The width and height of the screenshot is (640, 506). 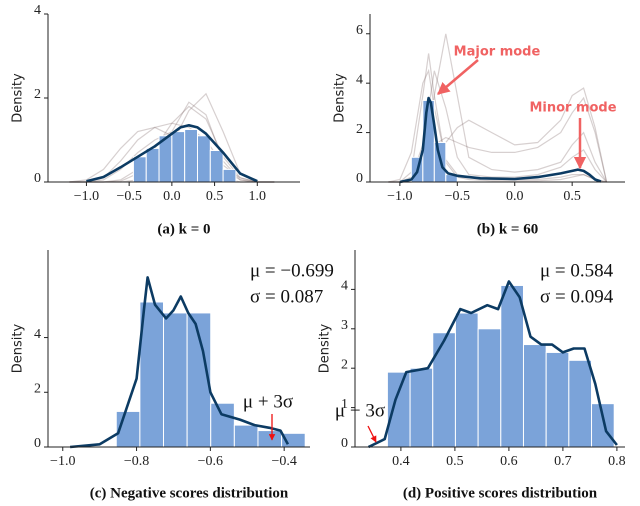 I want to click on caption: (d) Positive scores distribution, so click(x=500, y=493).